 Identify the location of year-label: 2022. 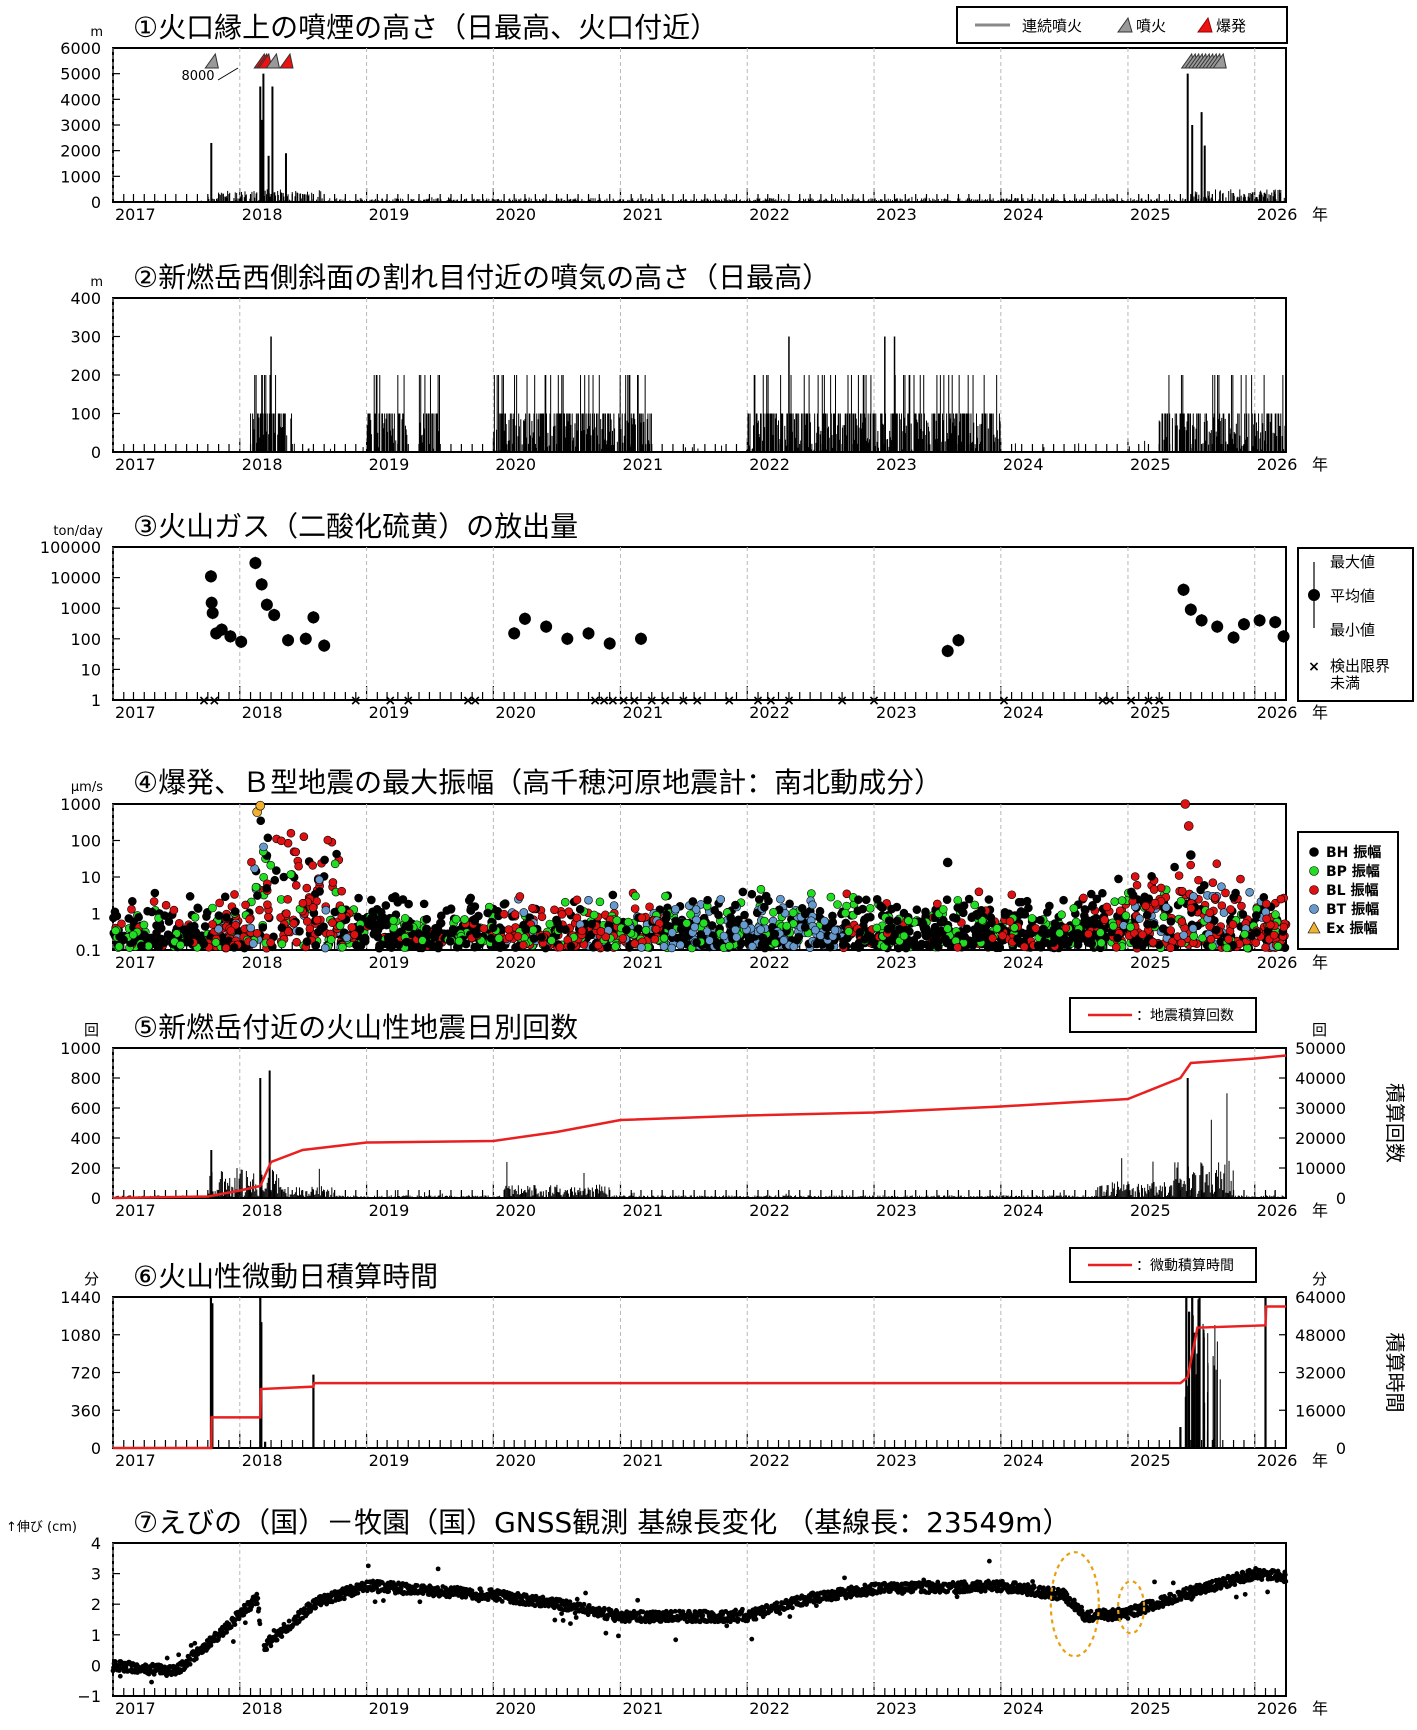
(769, 214).